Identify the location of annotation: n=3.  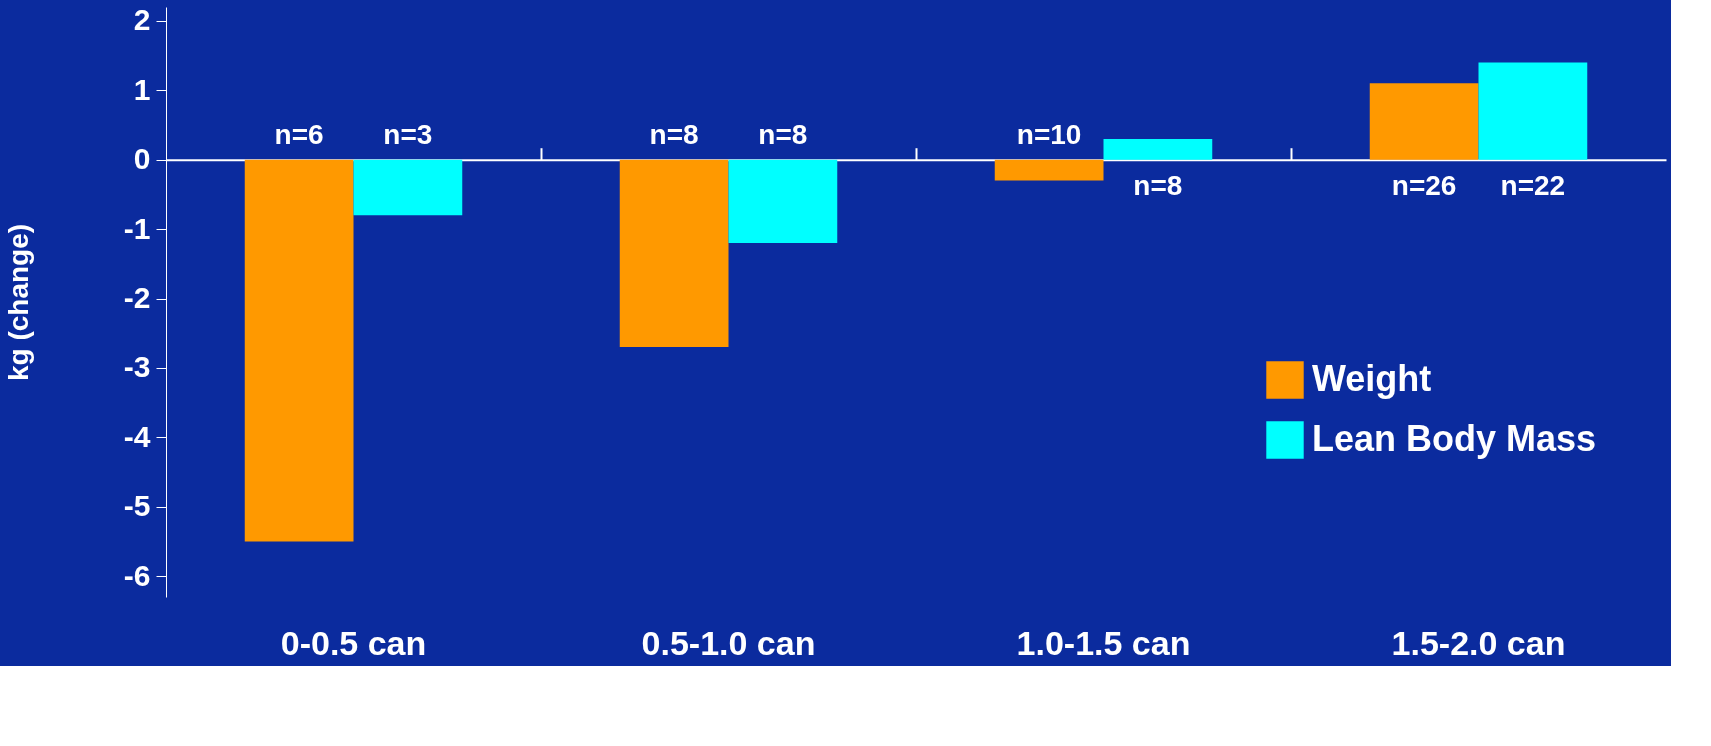
(408, 135).